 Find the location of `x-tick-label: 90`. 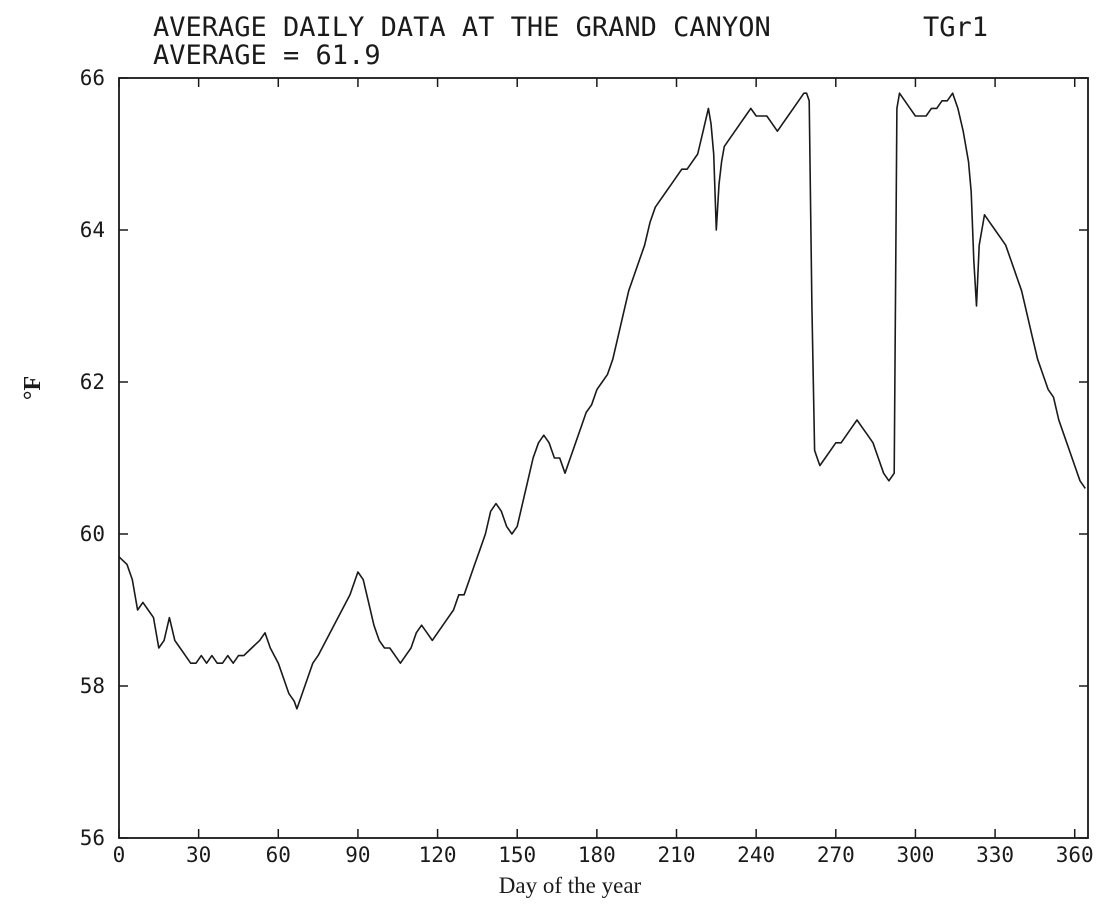

x-tick-label: 90 is located at coordinates (357, 855).